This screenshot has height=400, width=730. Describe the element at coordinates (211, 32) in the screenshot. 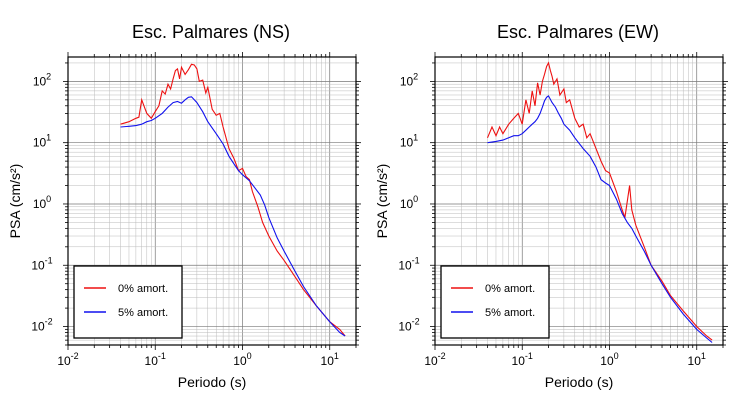

I see `chart-title: Esc. Palmares (NS)` at that location.